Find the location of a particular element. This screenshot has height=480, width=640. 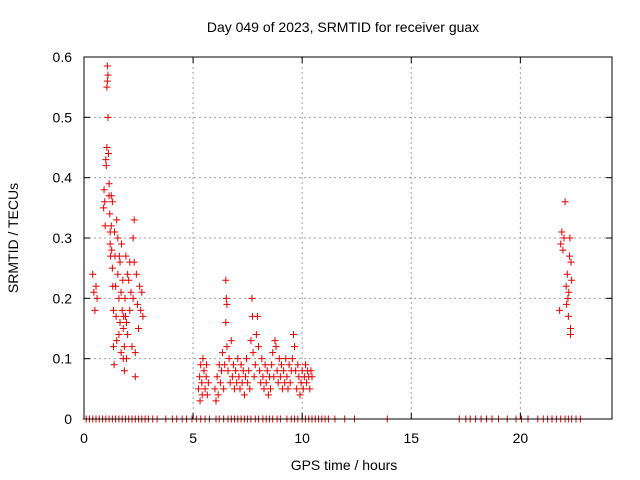

x-tick-label: 10 is located at coordinates (302, 438).